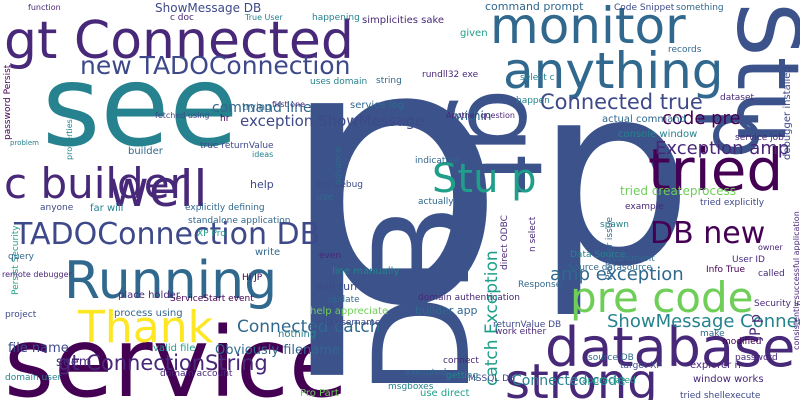 The height and width of the screenshot is (400, 800). I want to click on word: something, so click(700, 8).